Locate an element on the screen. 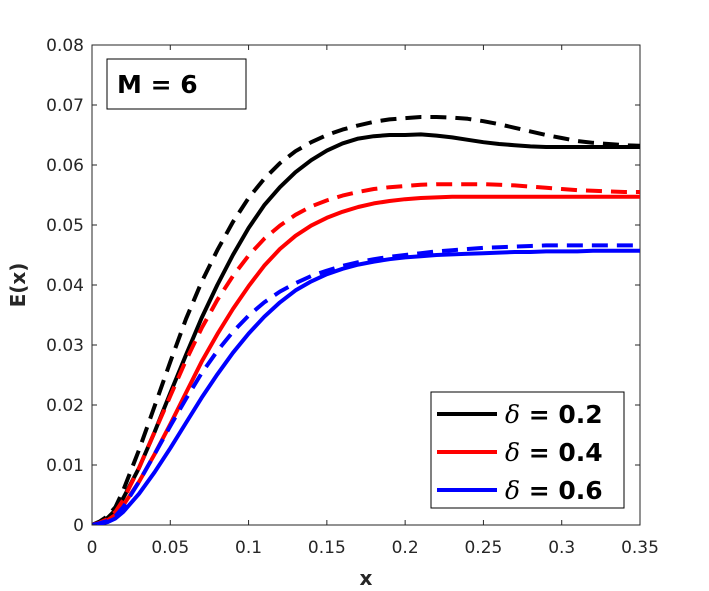 The image size is (709, 591). annotation-box: M = 6 is located at coordinates (176, 84).